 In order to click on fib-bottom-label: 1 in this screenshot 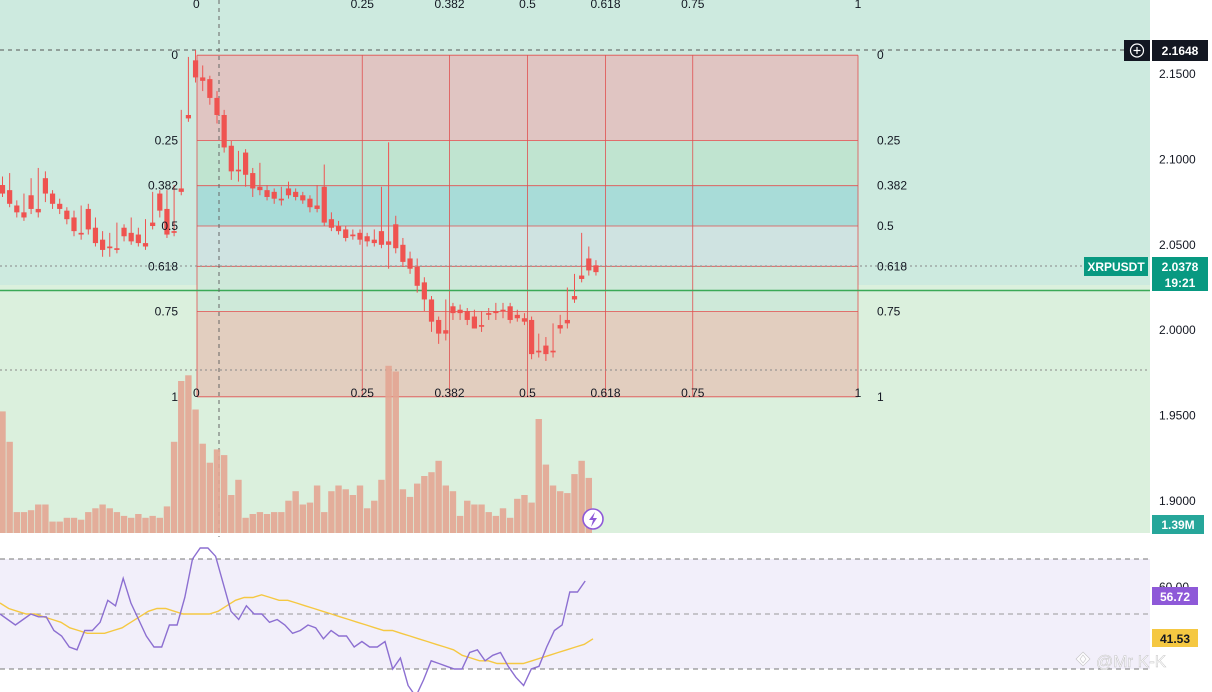, I will do `click(858, 393)`.